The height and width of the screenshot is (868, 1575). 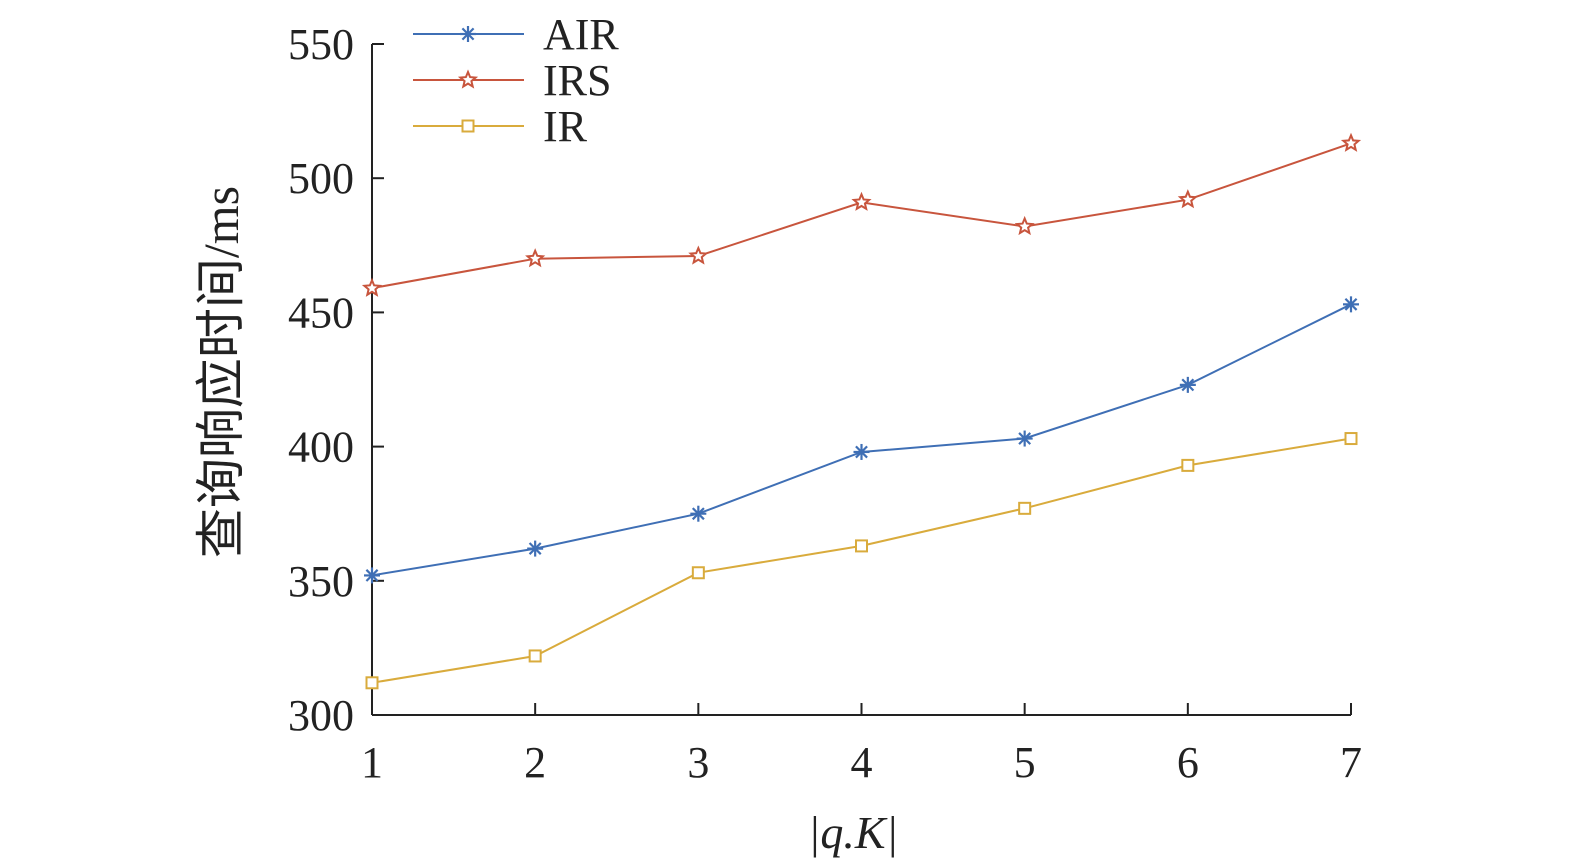 What do you see at coordinates (577, 80) in the screenshot?
I see `legend-label: IRS` at bounding box center [577, 80].